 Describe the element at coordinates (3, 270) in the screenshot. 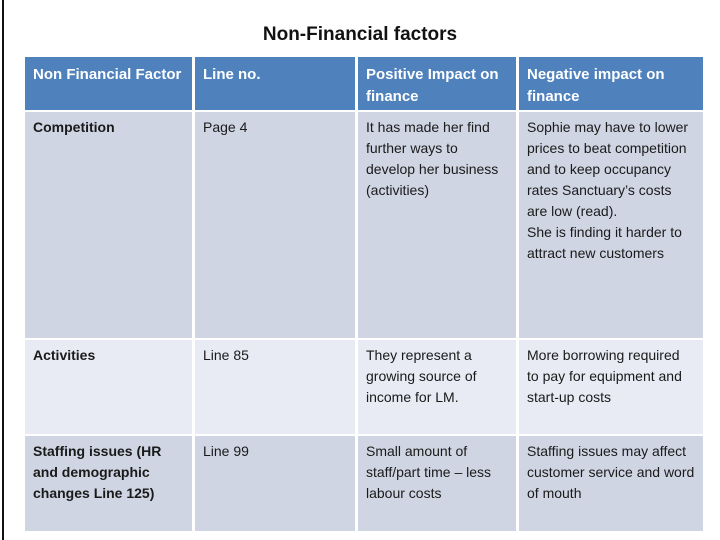

I see `slide-edge-line` at that location.